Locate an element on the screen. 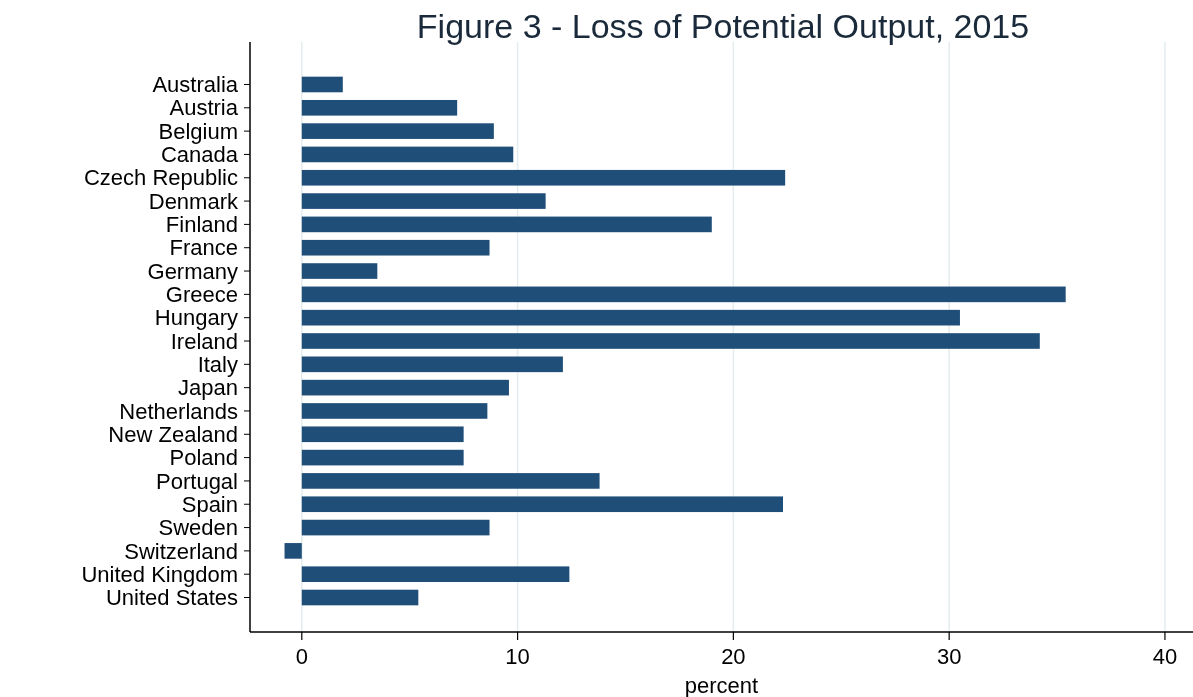 The width and height of the screenshot is (1193, 697). x-tick-label: 30 is located at coordinates (949, 656).